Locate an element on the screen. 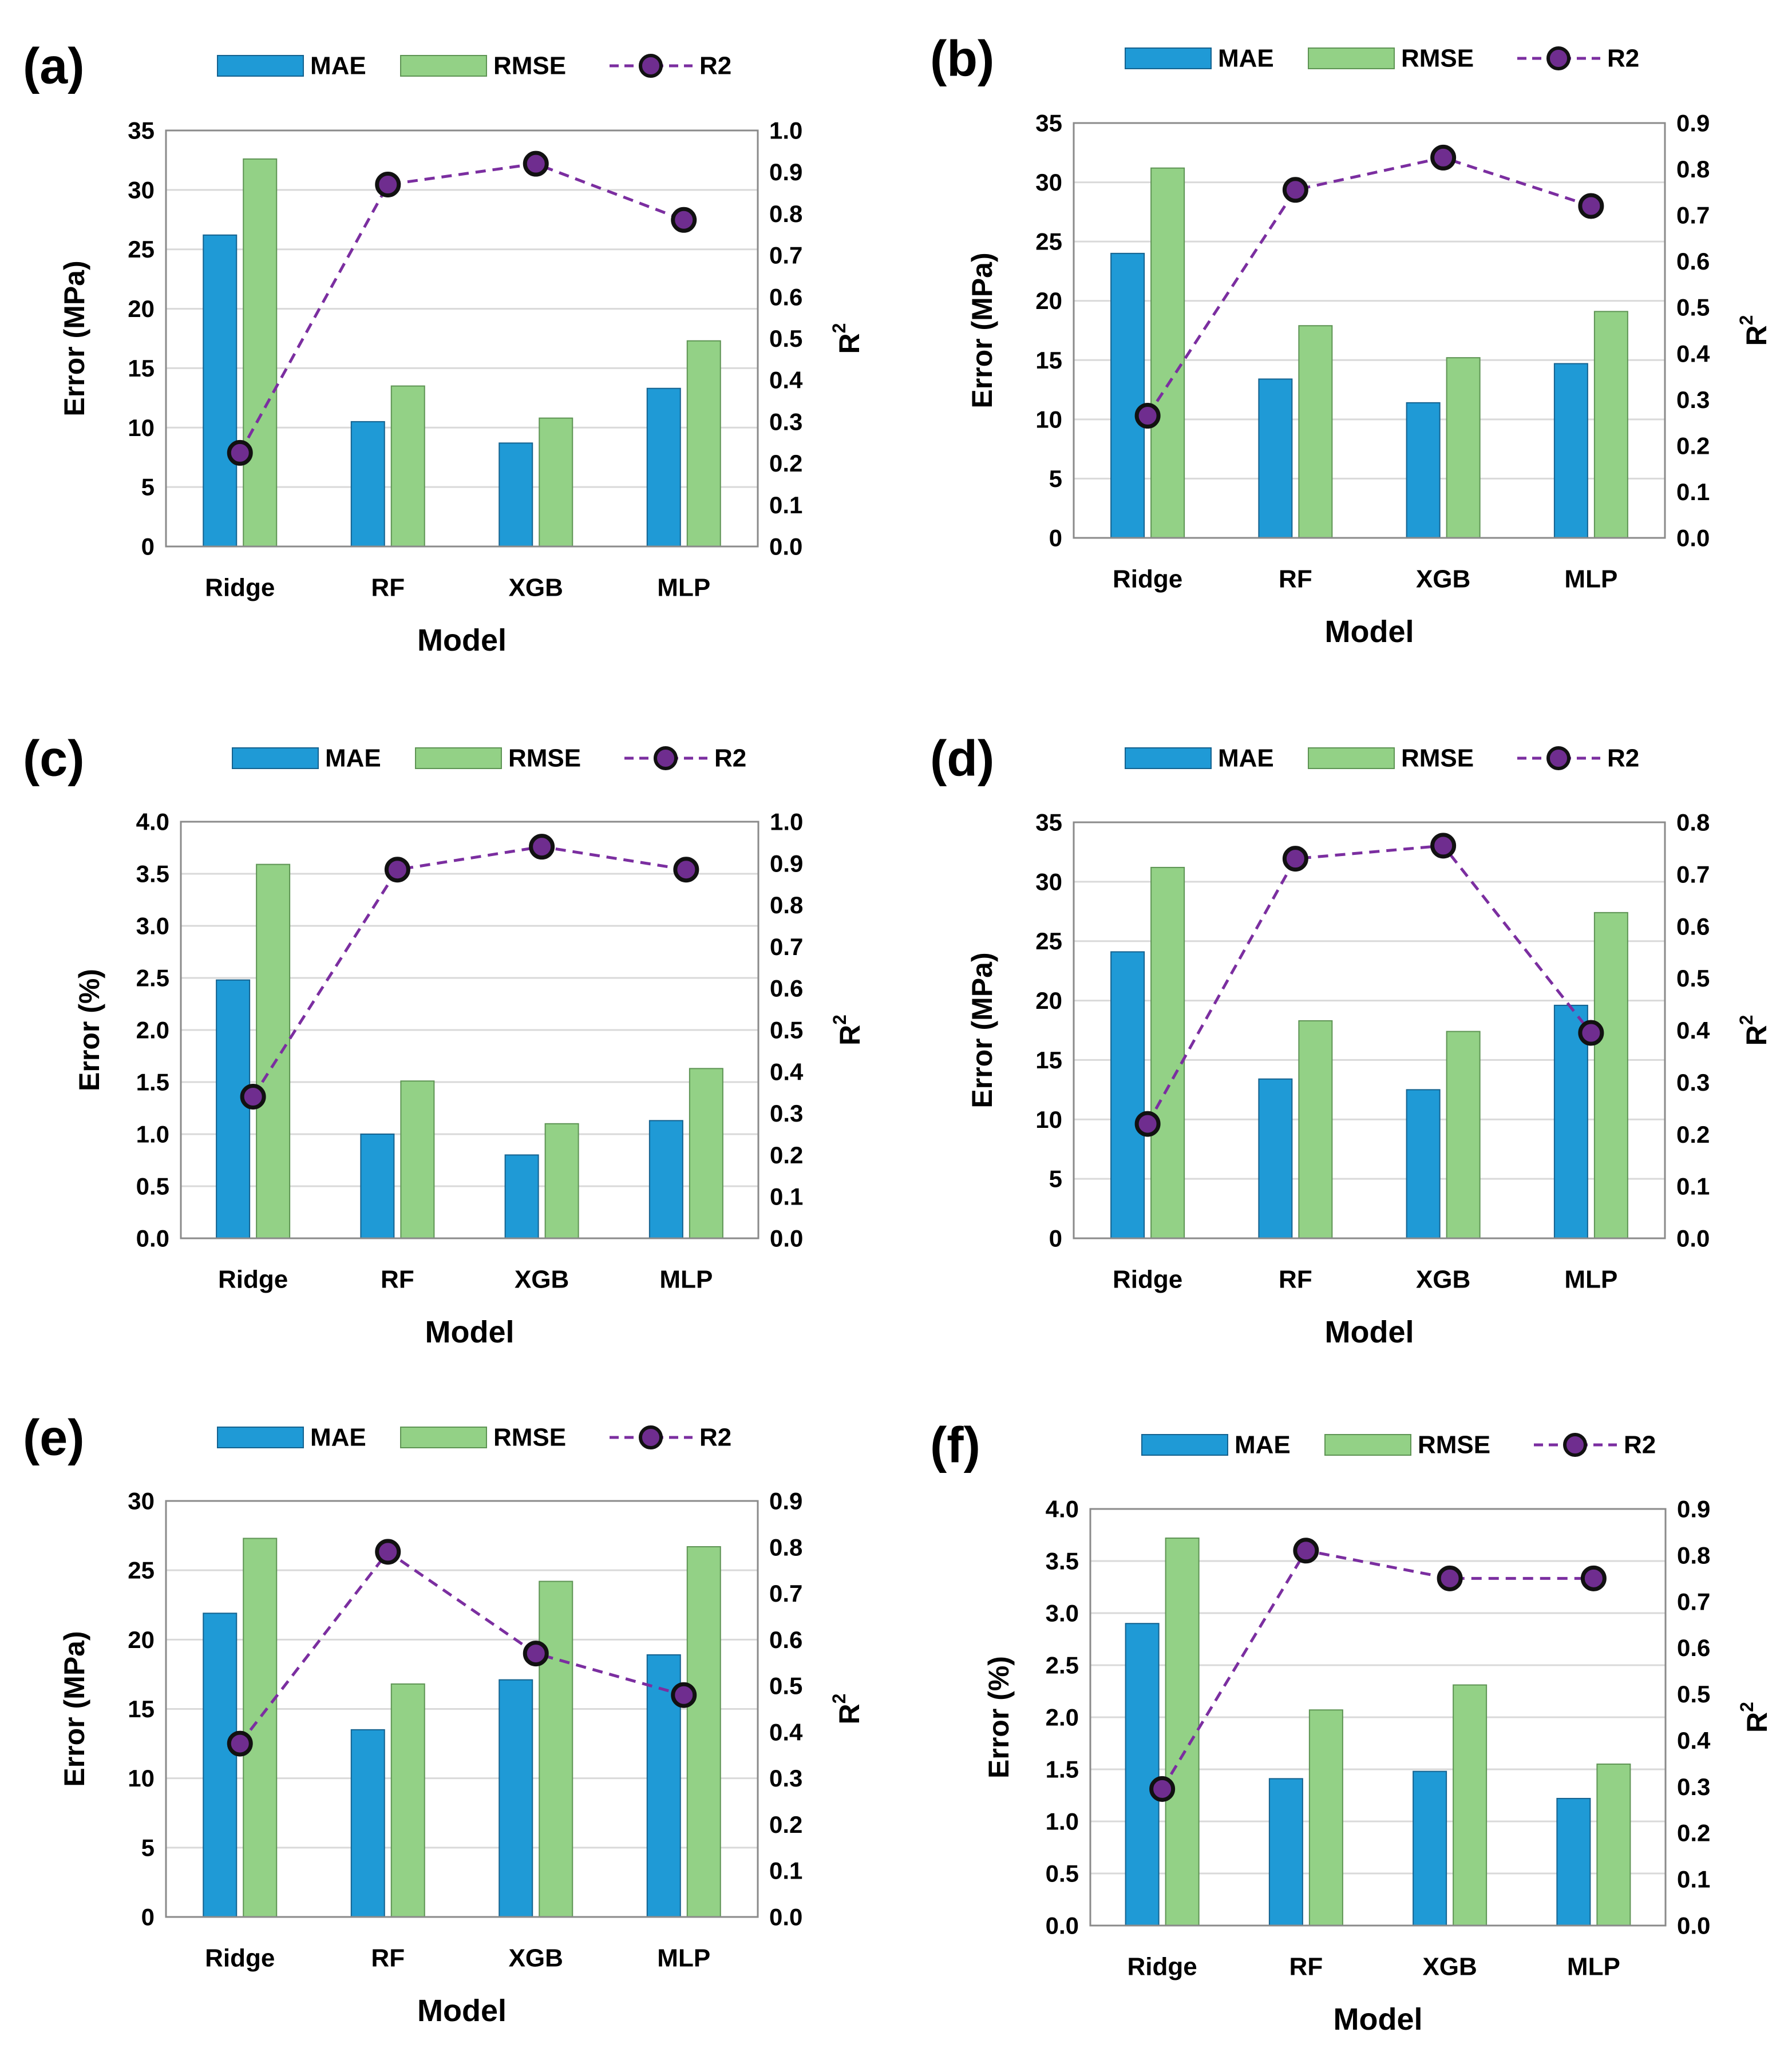 The height and width of the screenshot is (2052, 1792). y-tick-label: 0.0 is located at coordinates (152, 1238).